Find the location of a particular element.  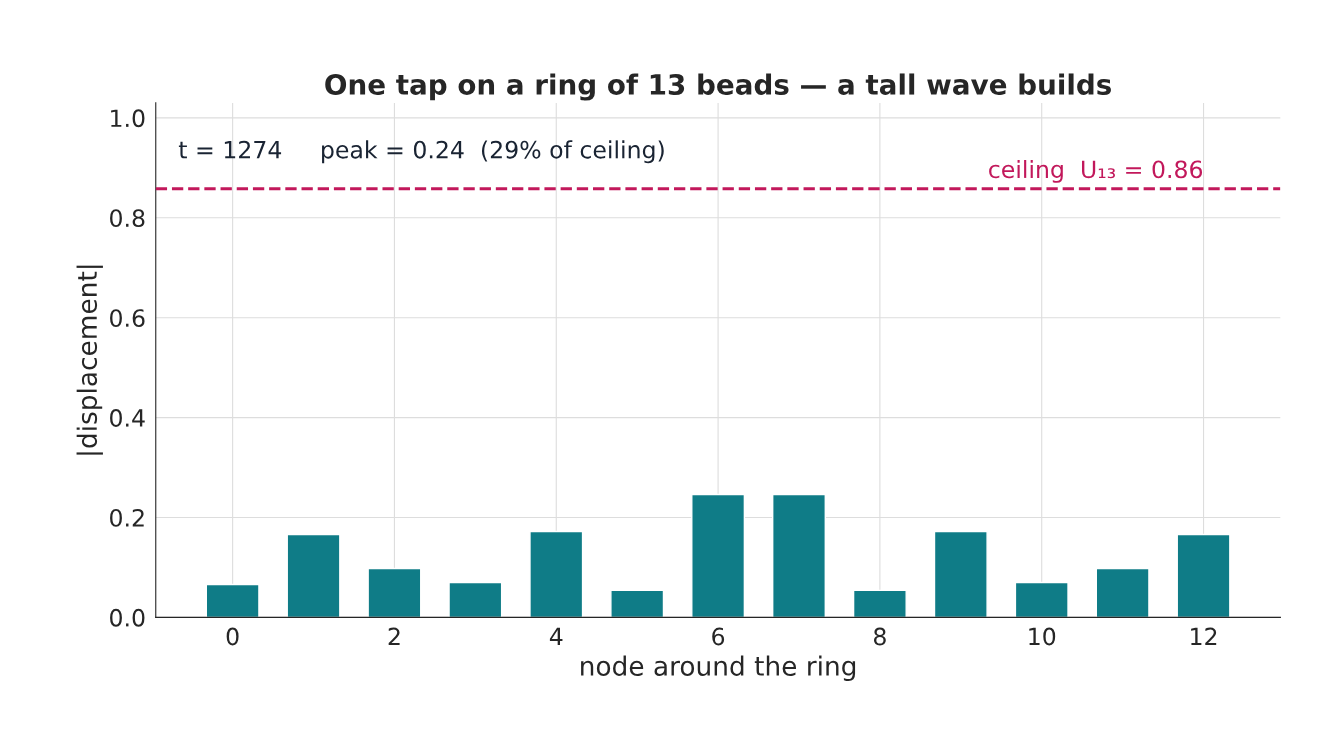

x-tick-label: 4 is located at coordinates (556, 636).